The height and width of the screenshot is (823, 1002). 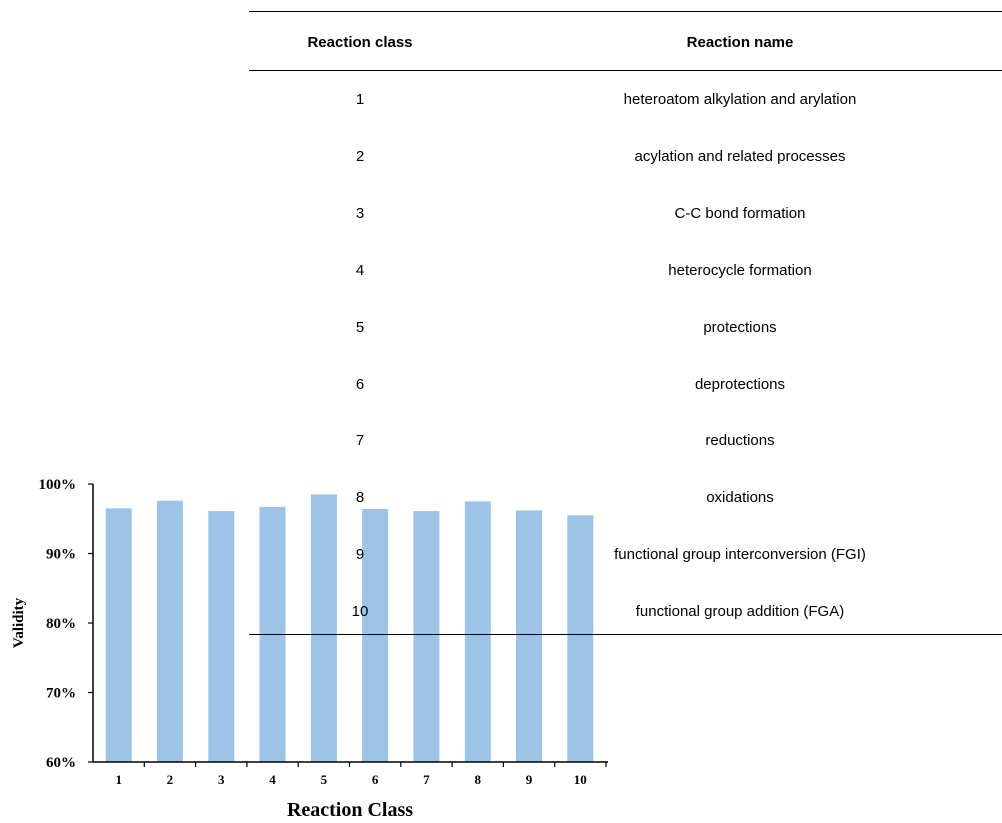 What do you see at coordinates (19, 622) in the screenshot?
I see `y-axis-title: Validity` at bounding box center [19, 622].